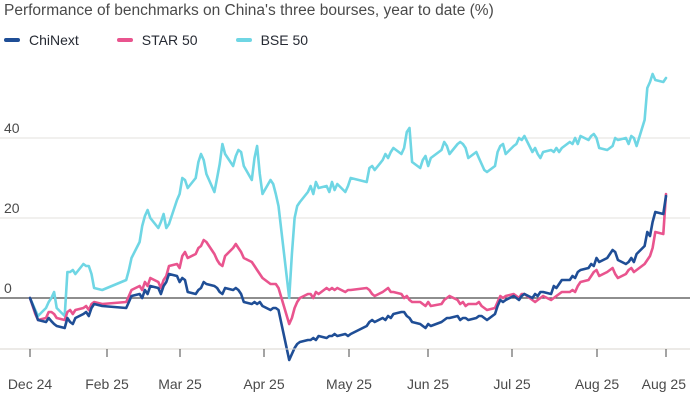  I want to click on legend-label-star50: STAR 50, so click(169, 40).